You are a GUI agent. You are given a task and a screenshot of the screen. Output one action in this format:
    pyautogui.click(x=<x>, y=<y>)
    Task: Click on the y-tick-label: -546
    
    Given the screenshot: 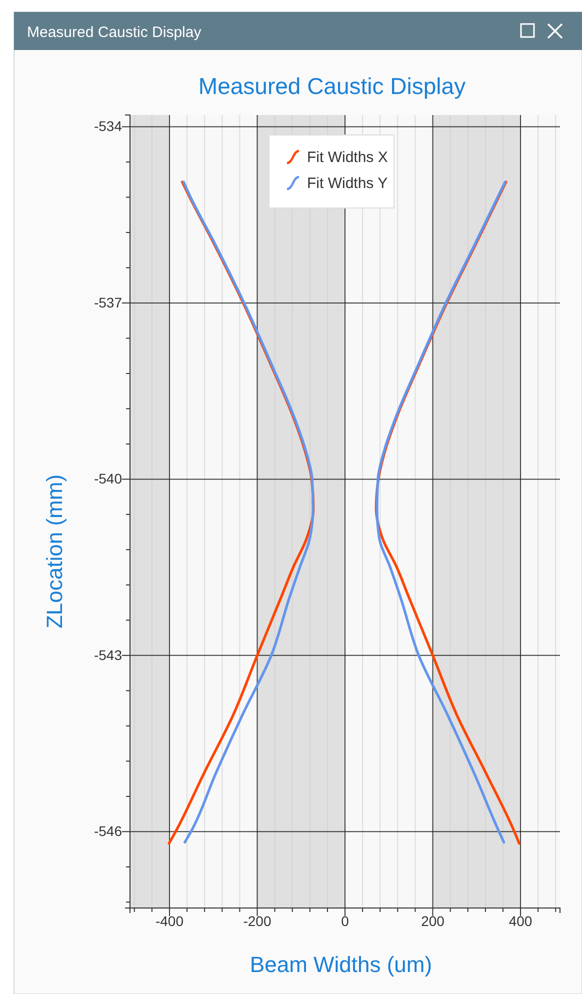 What is the action you would take?
    pyautogui.click(x=108, y=831)
    